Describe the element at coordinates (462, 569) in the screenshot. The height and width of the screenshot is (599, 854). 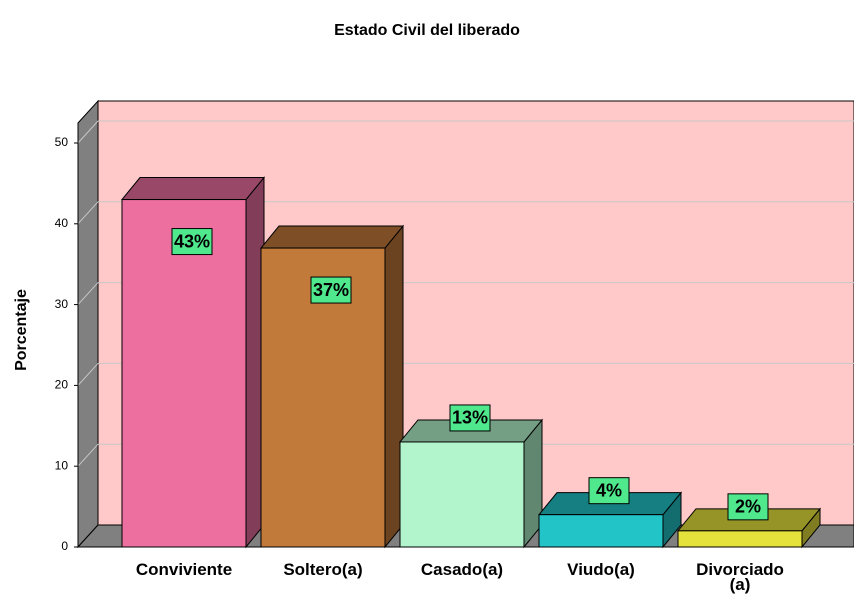
I see `x-tick-label: Casado(a)` at that location.